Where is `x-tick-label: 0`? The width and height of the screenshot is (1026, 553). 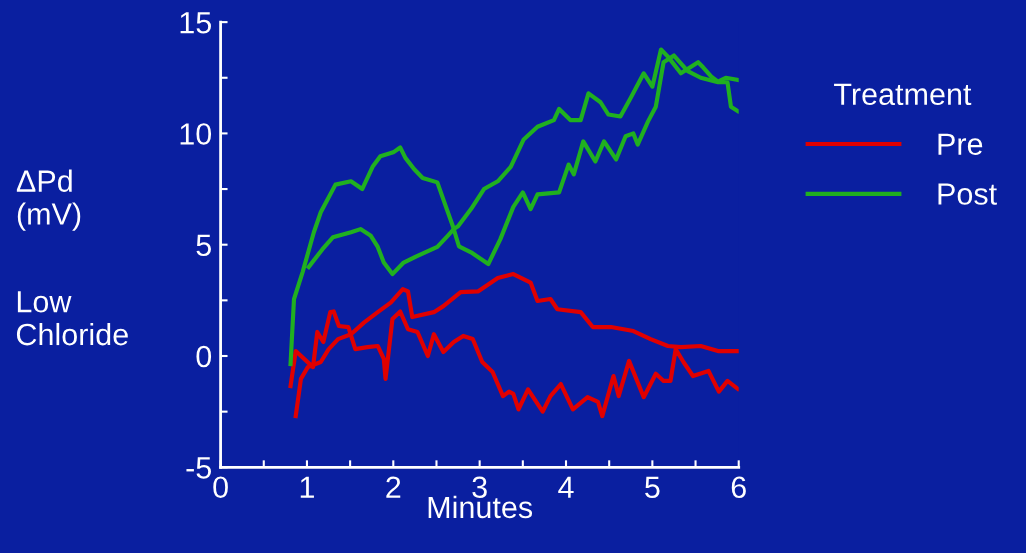
x-tick-label: 0 is located at coordinates (220, 487).